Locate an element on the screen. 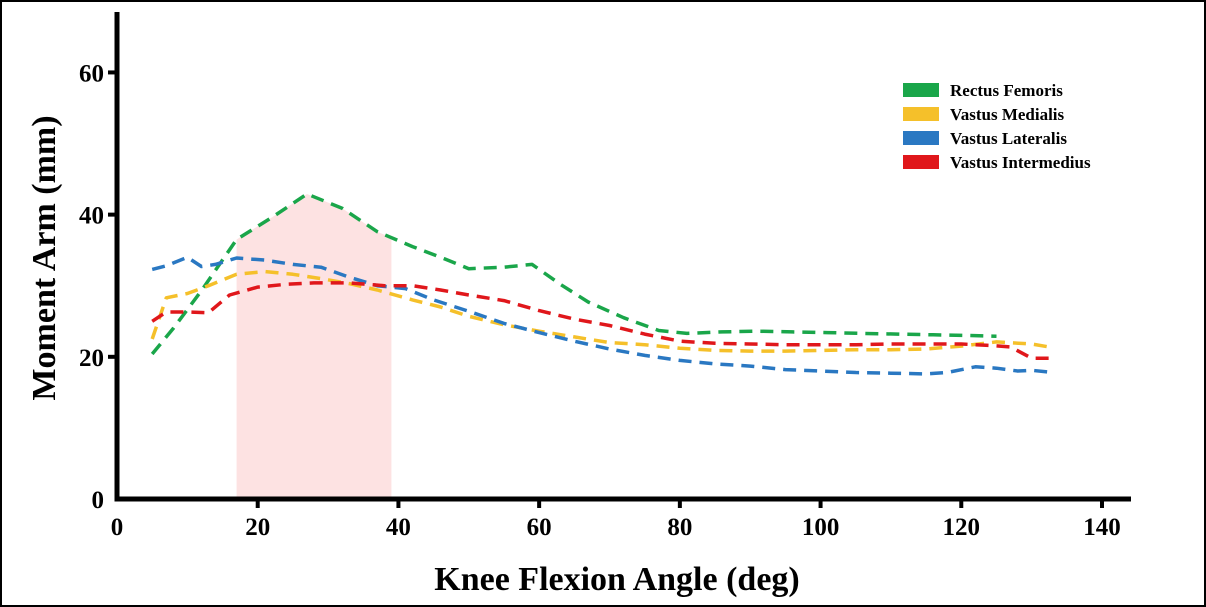 The height and width of the screenshot is (607, 1206). y-tick-label: 20 is located at coordinates (91, 358).